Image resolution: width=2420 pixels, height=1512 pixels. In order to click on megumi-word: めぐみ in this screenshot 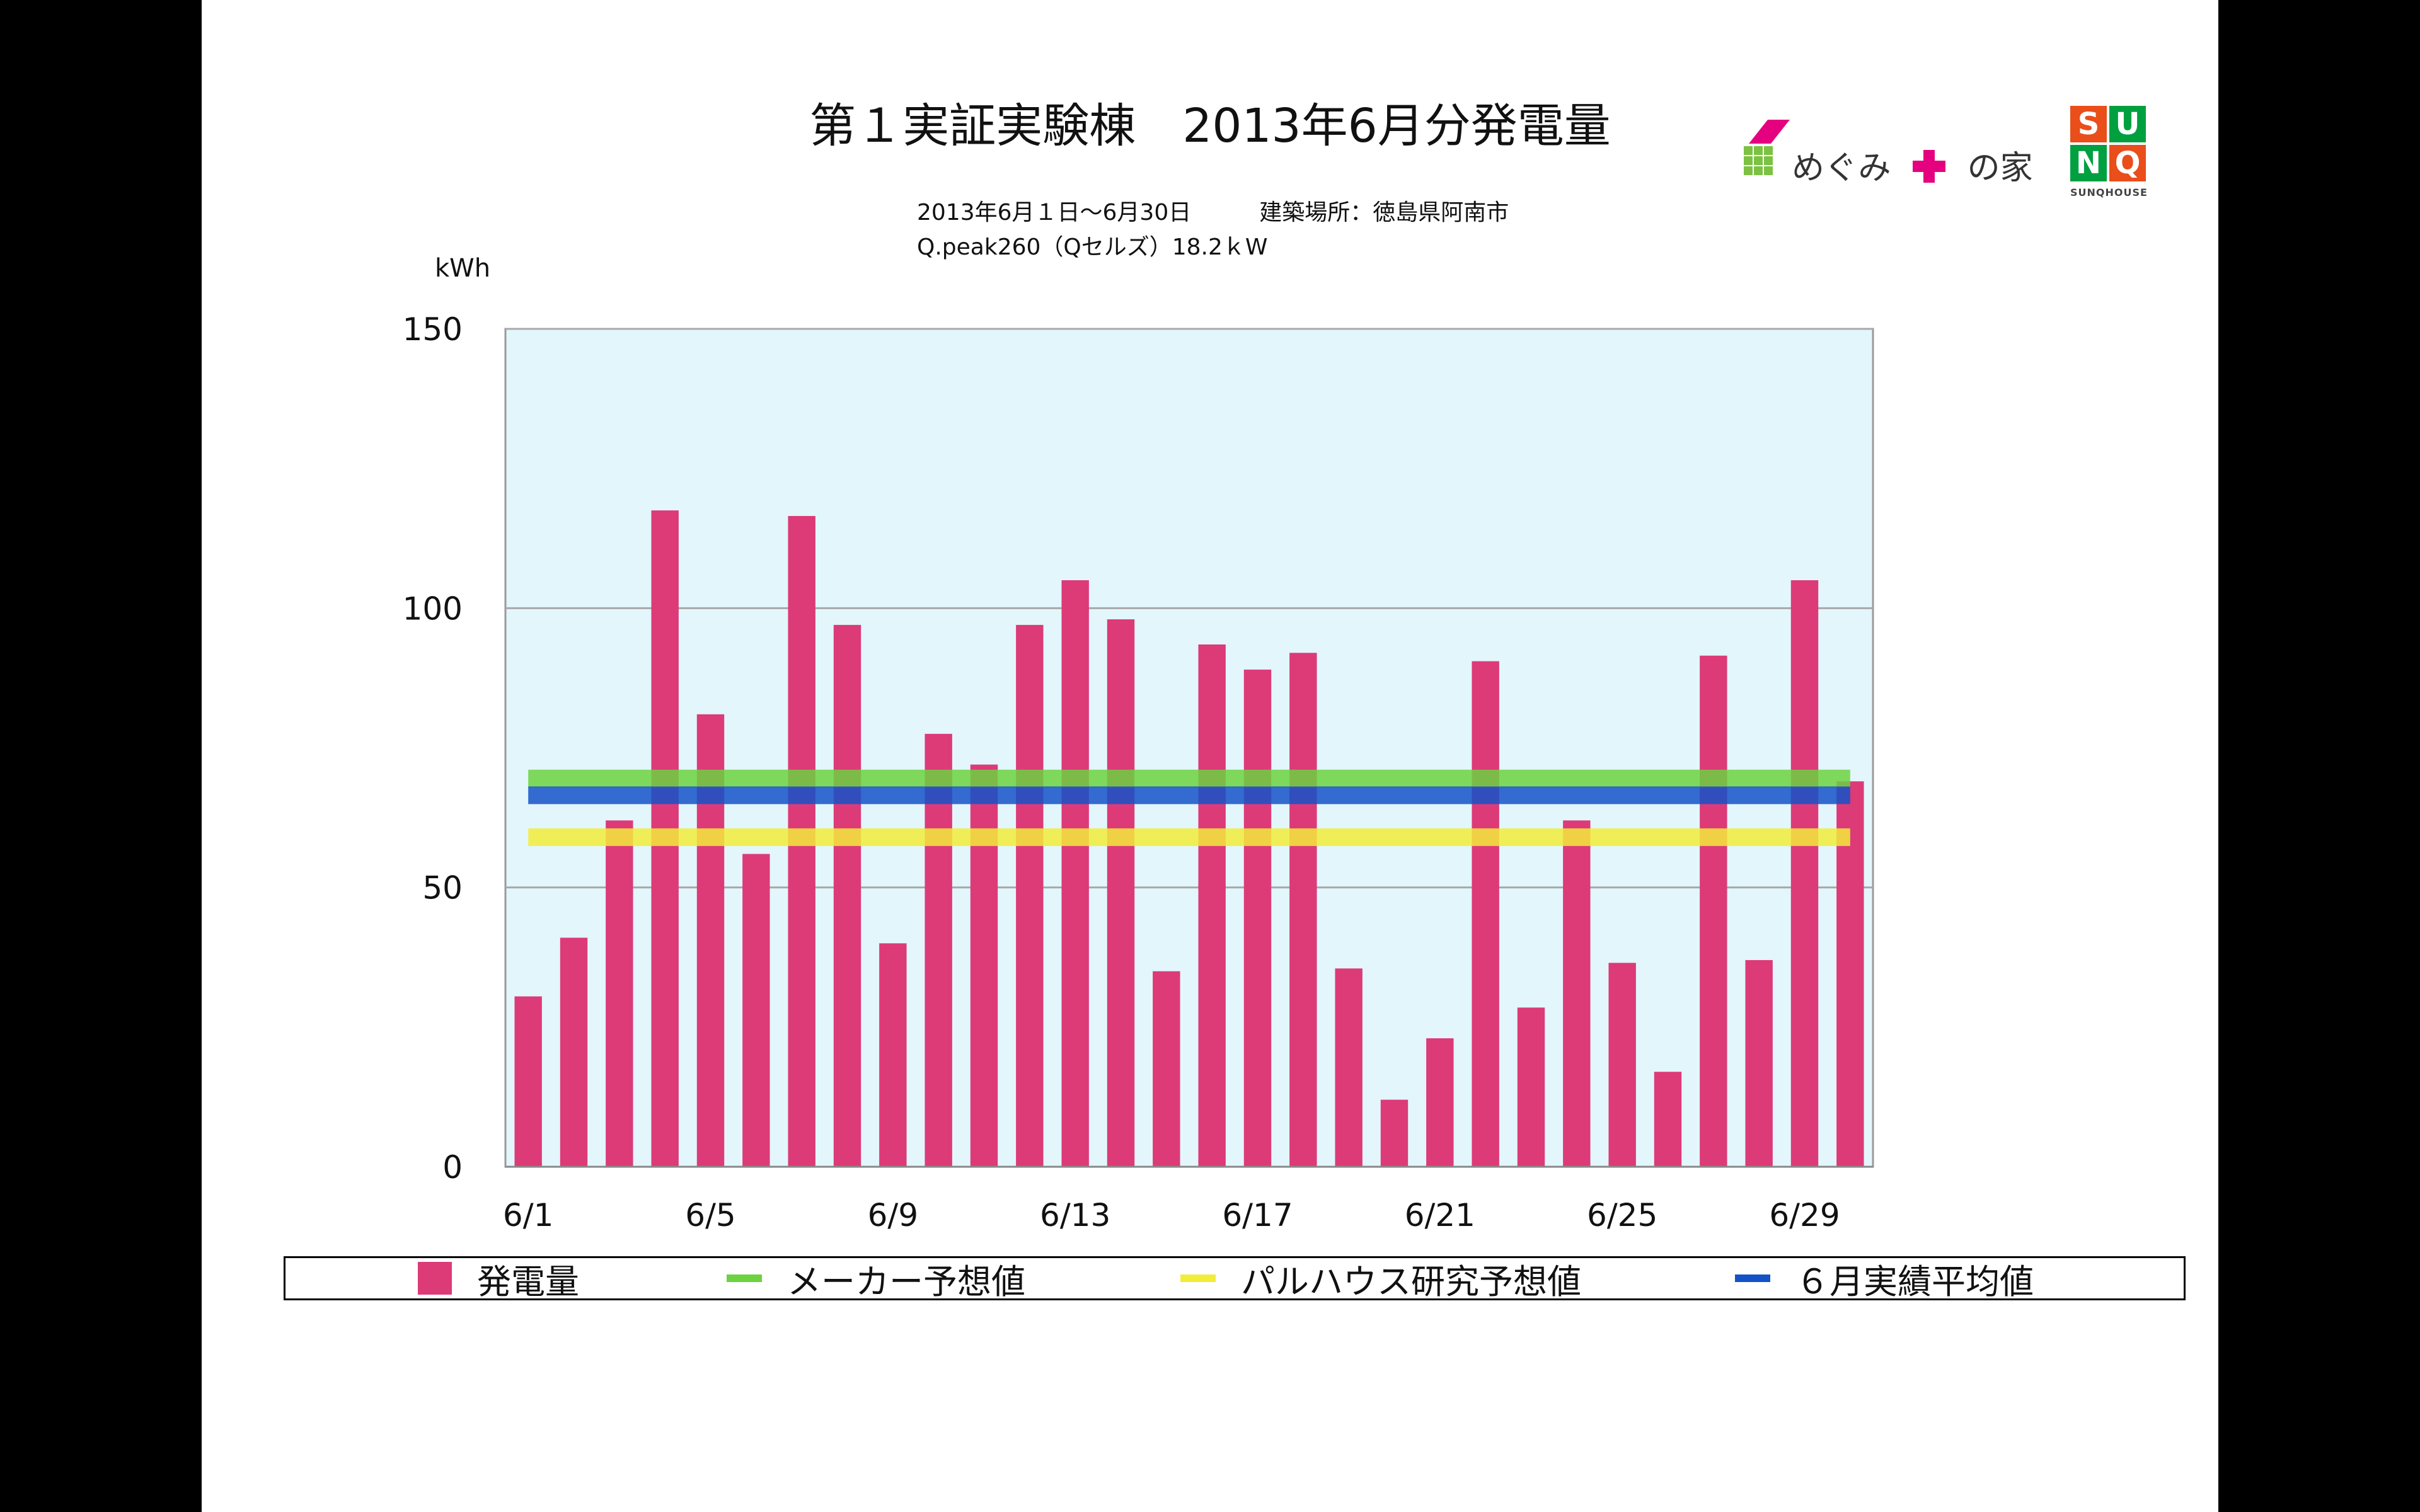, I will do `click(1842, 168)`.